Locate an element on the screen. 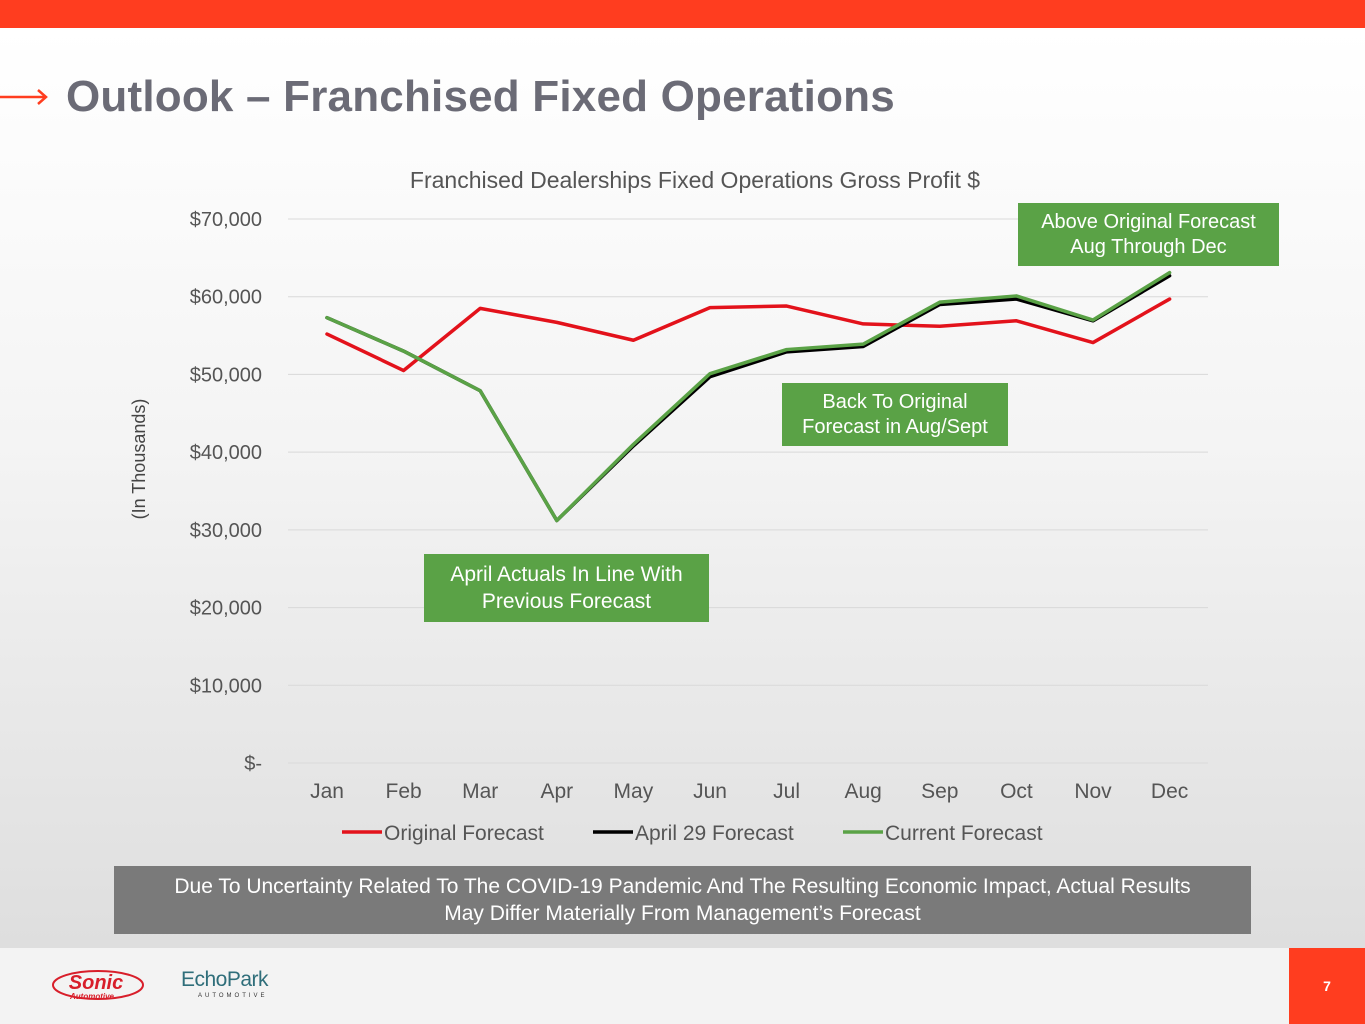 The width and height of the screenshot is (1365, 1024). y-tick-label: $30,000 is located at coordinates (226, 531).